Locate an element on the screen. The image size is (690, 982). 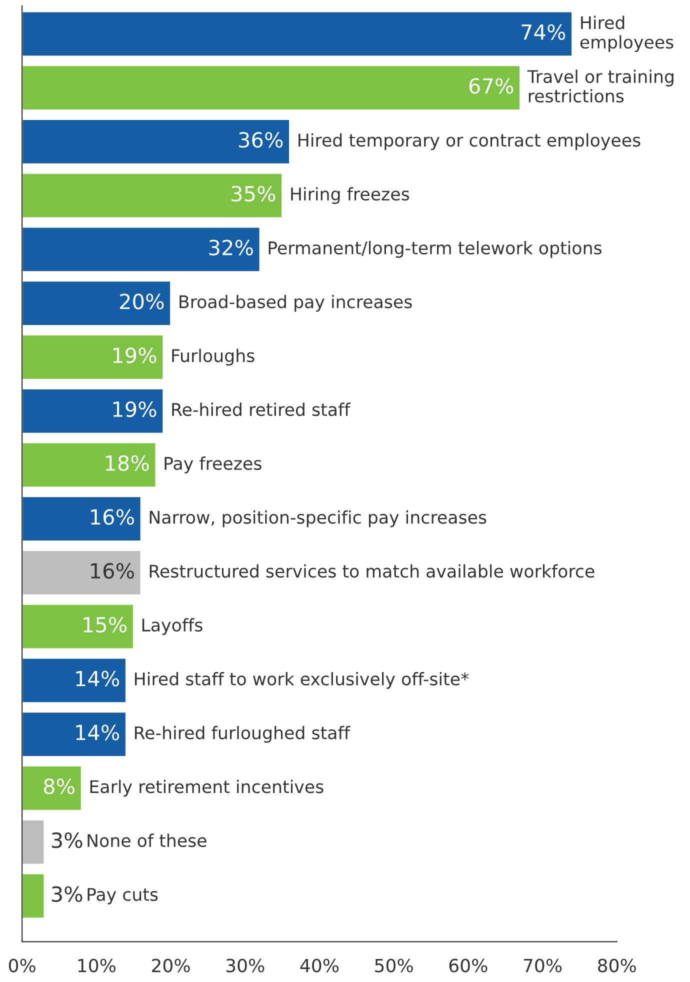
x-tick-label: 20% is located at coordinates (171, 965).